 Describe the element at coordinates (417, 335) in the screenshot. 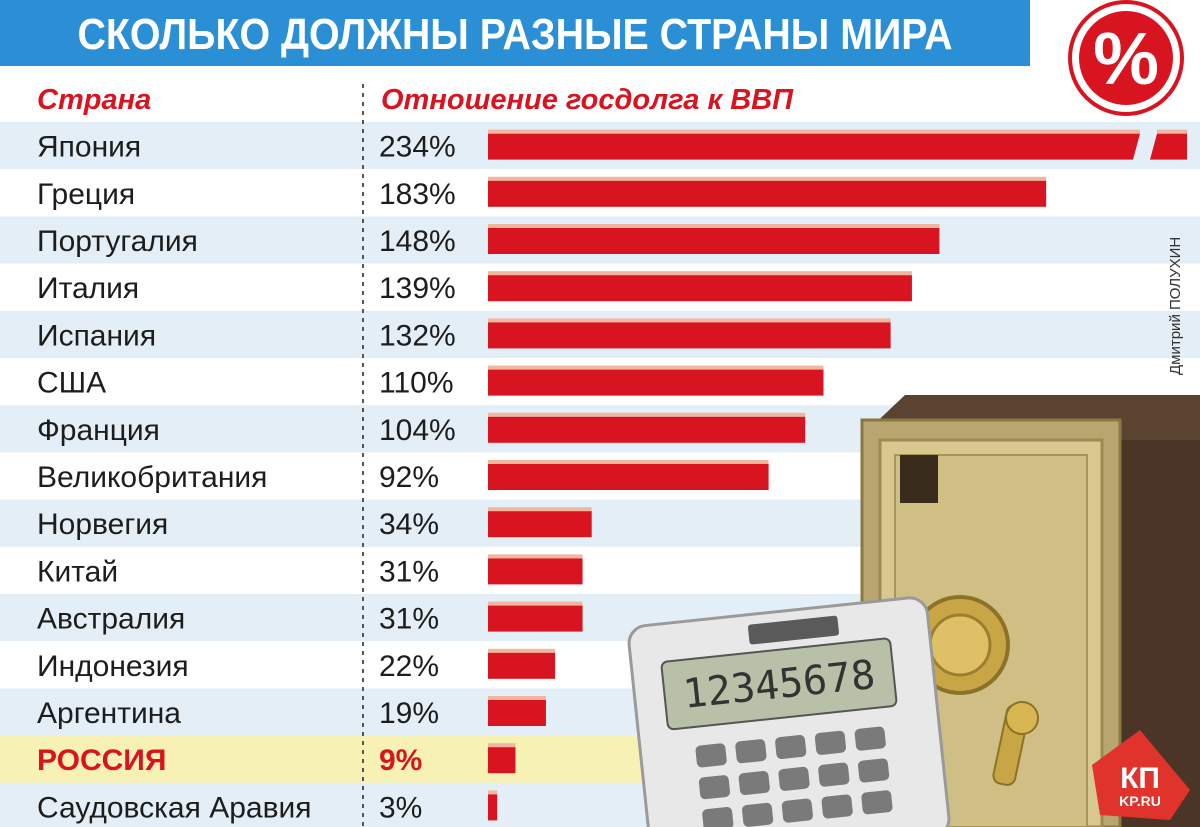

I see `value-label: 132%` at that location.